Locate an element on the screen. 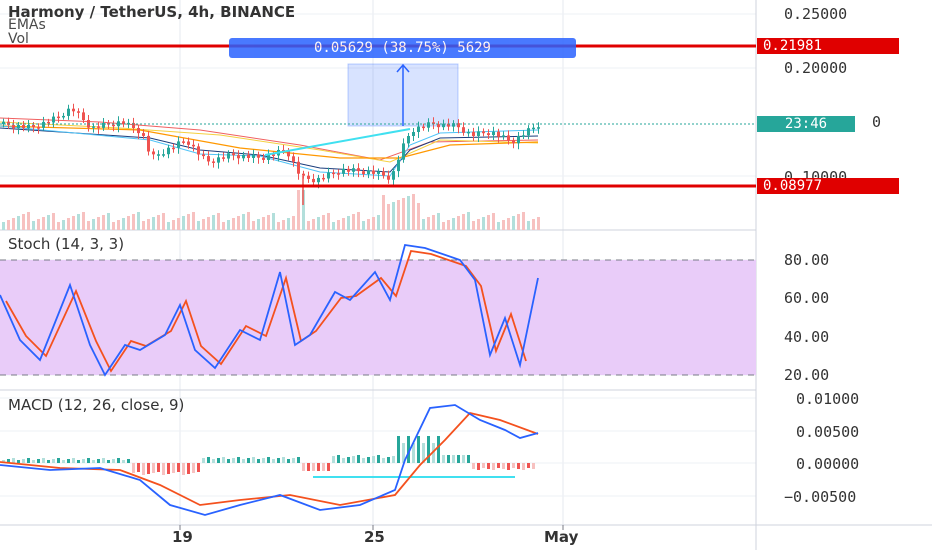 The width and height of the screenshot is (932, 555). stoch-title: Stoch (14, 3, 3) is located at coordinates (66, 244).